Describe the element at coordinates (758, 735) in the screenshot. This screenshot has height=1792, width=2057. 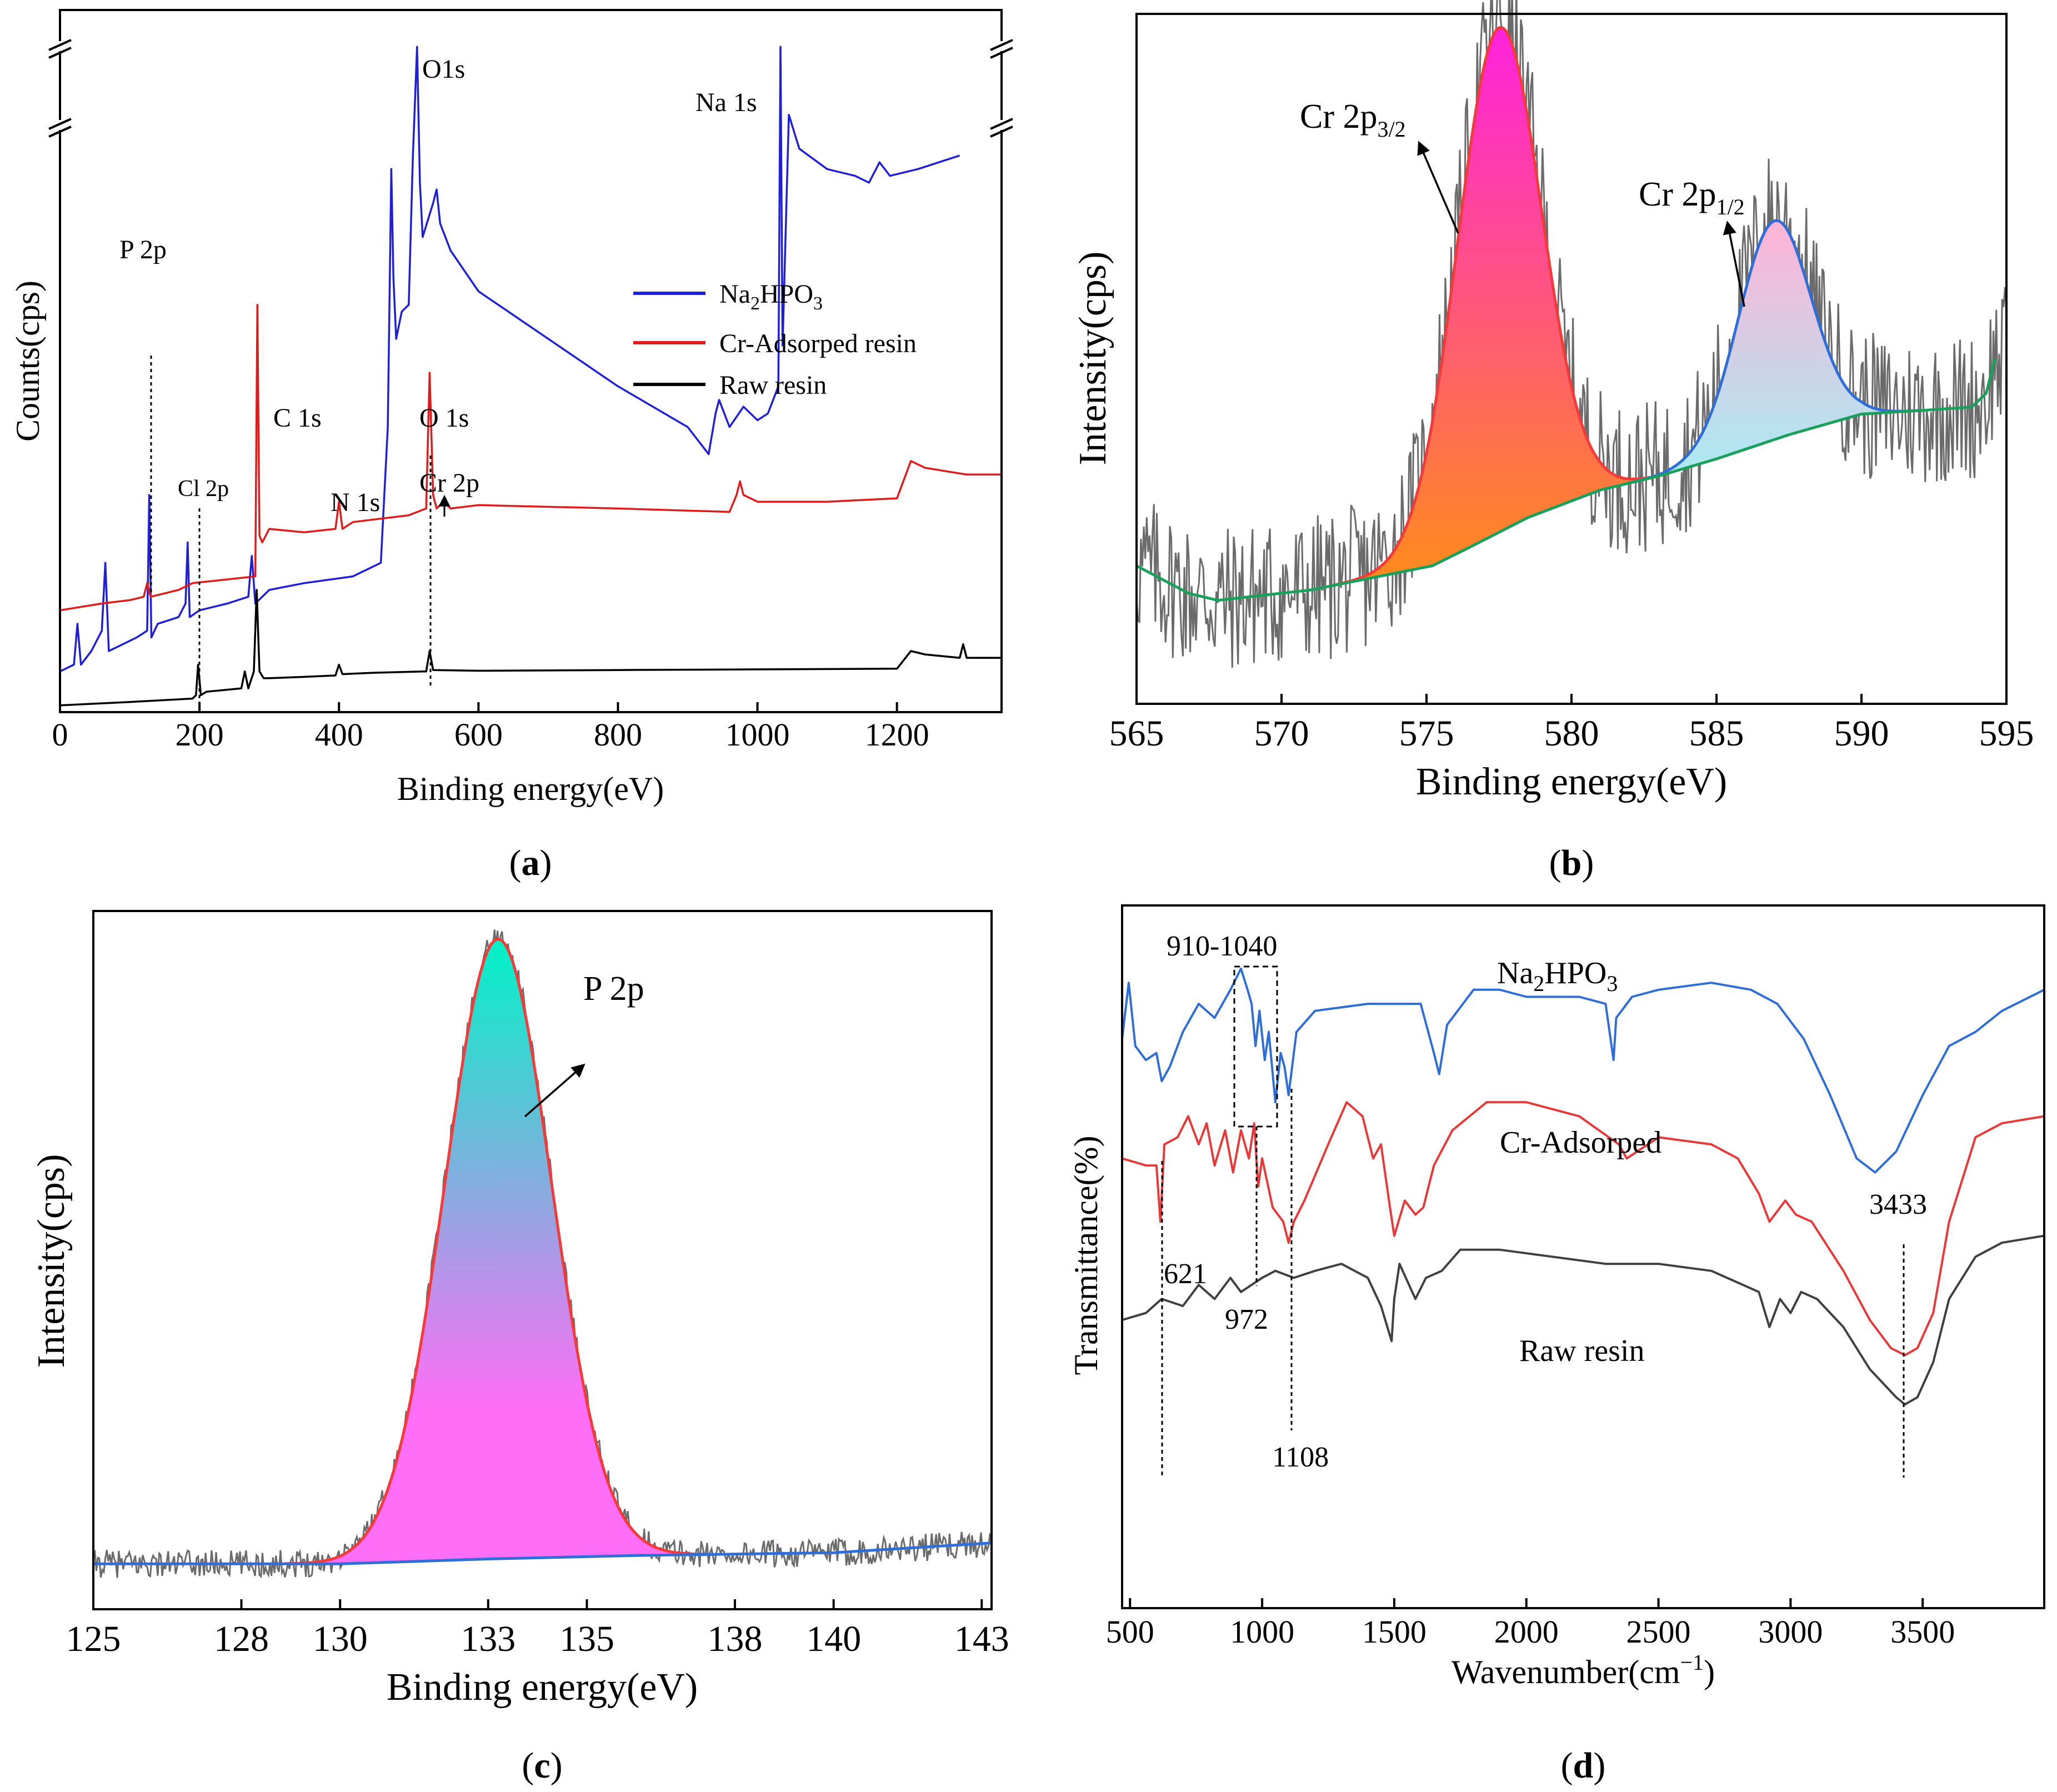
I see `panel-a-x-tick-label: 1000` at that location.